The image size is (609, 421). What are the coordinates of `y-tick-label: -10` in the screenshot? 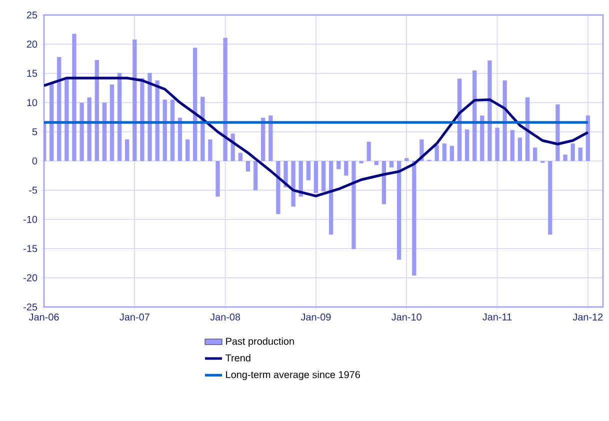 It's located at (31, 219).